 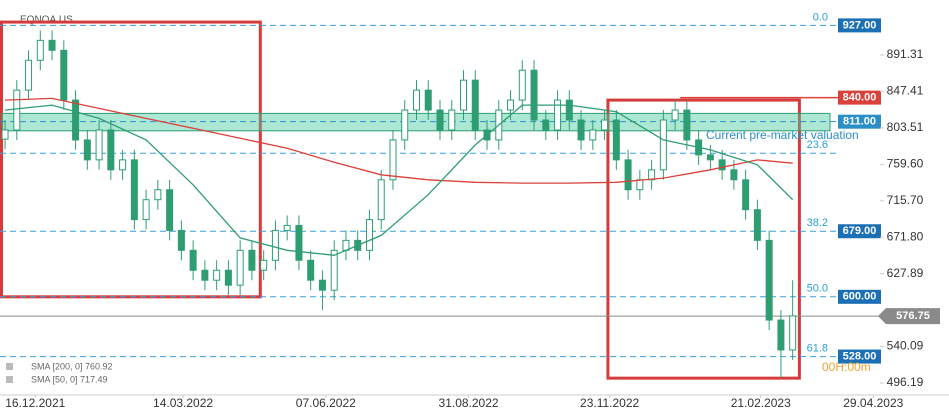 What do you see at coordinates (905, 382) in the screenshot?
I see `y-tick-label: 496.19` at bounding box center [905, 382].